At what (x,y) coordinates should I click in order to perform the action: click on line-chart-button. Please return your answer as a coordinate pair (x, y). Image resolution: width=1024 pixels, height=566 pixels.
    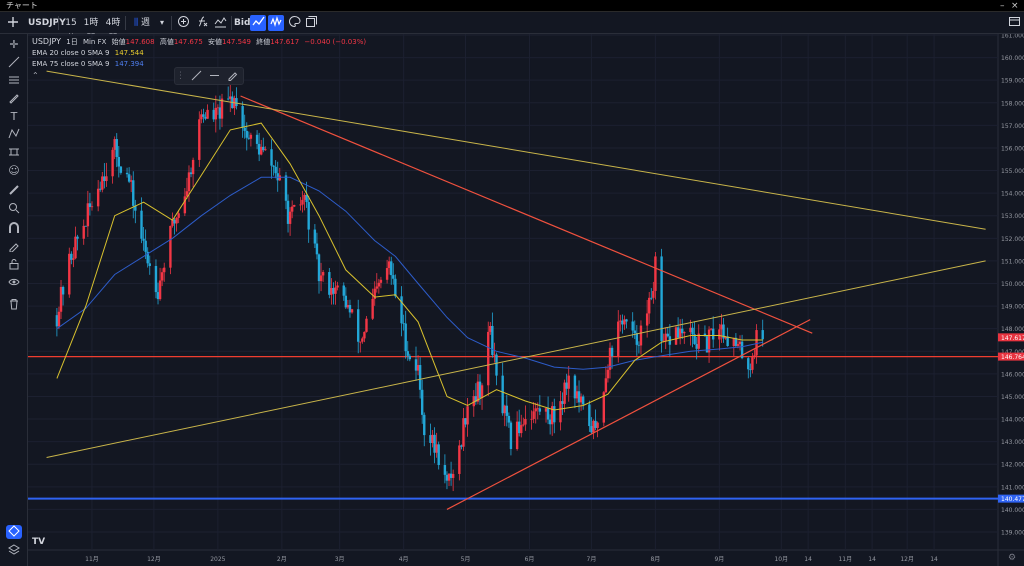
    Looking at the image, I should click on (258, 23).